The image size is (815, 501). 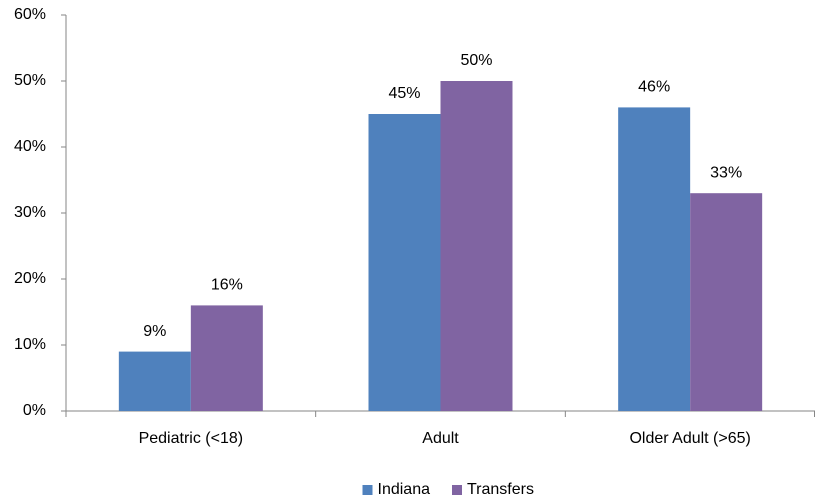 What do you see at coordinates (34, 410) in the screenshot?
I see `y-tick-label: 0%` at bounding box center [34, 410].